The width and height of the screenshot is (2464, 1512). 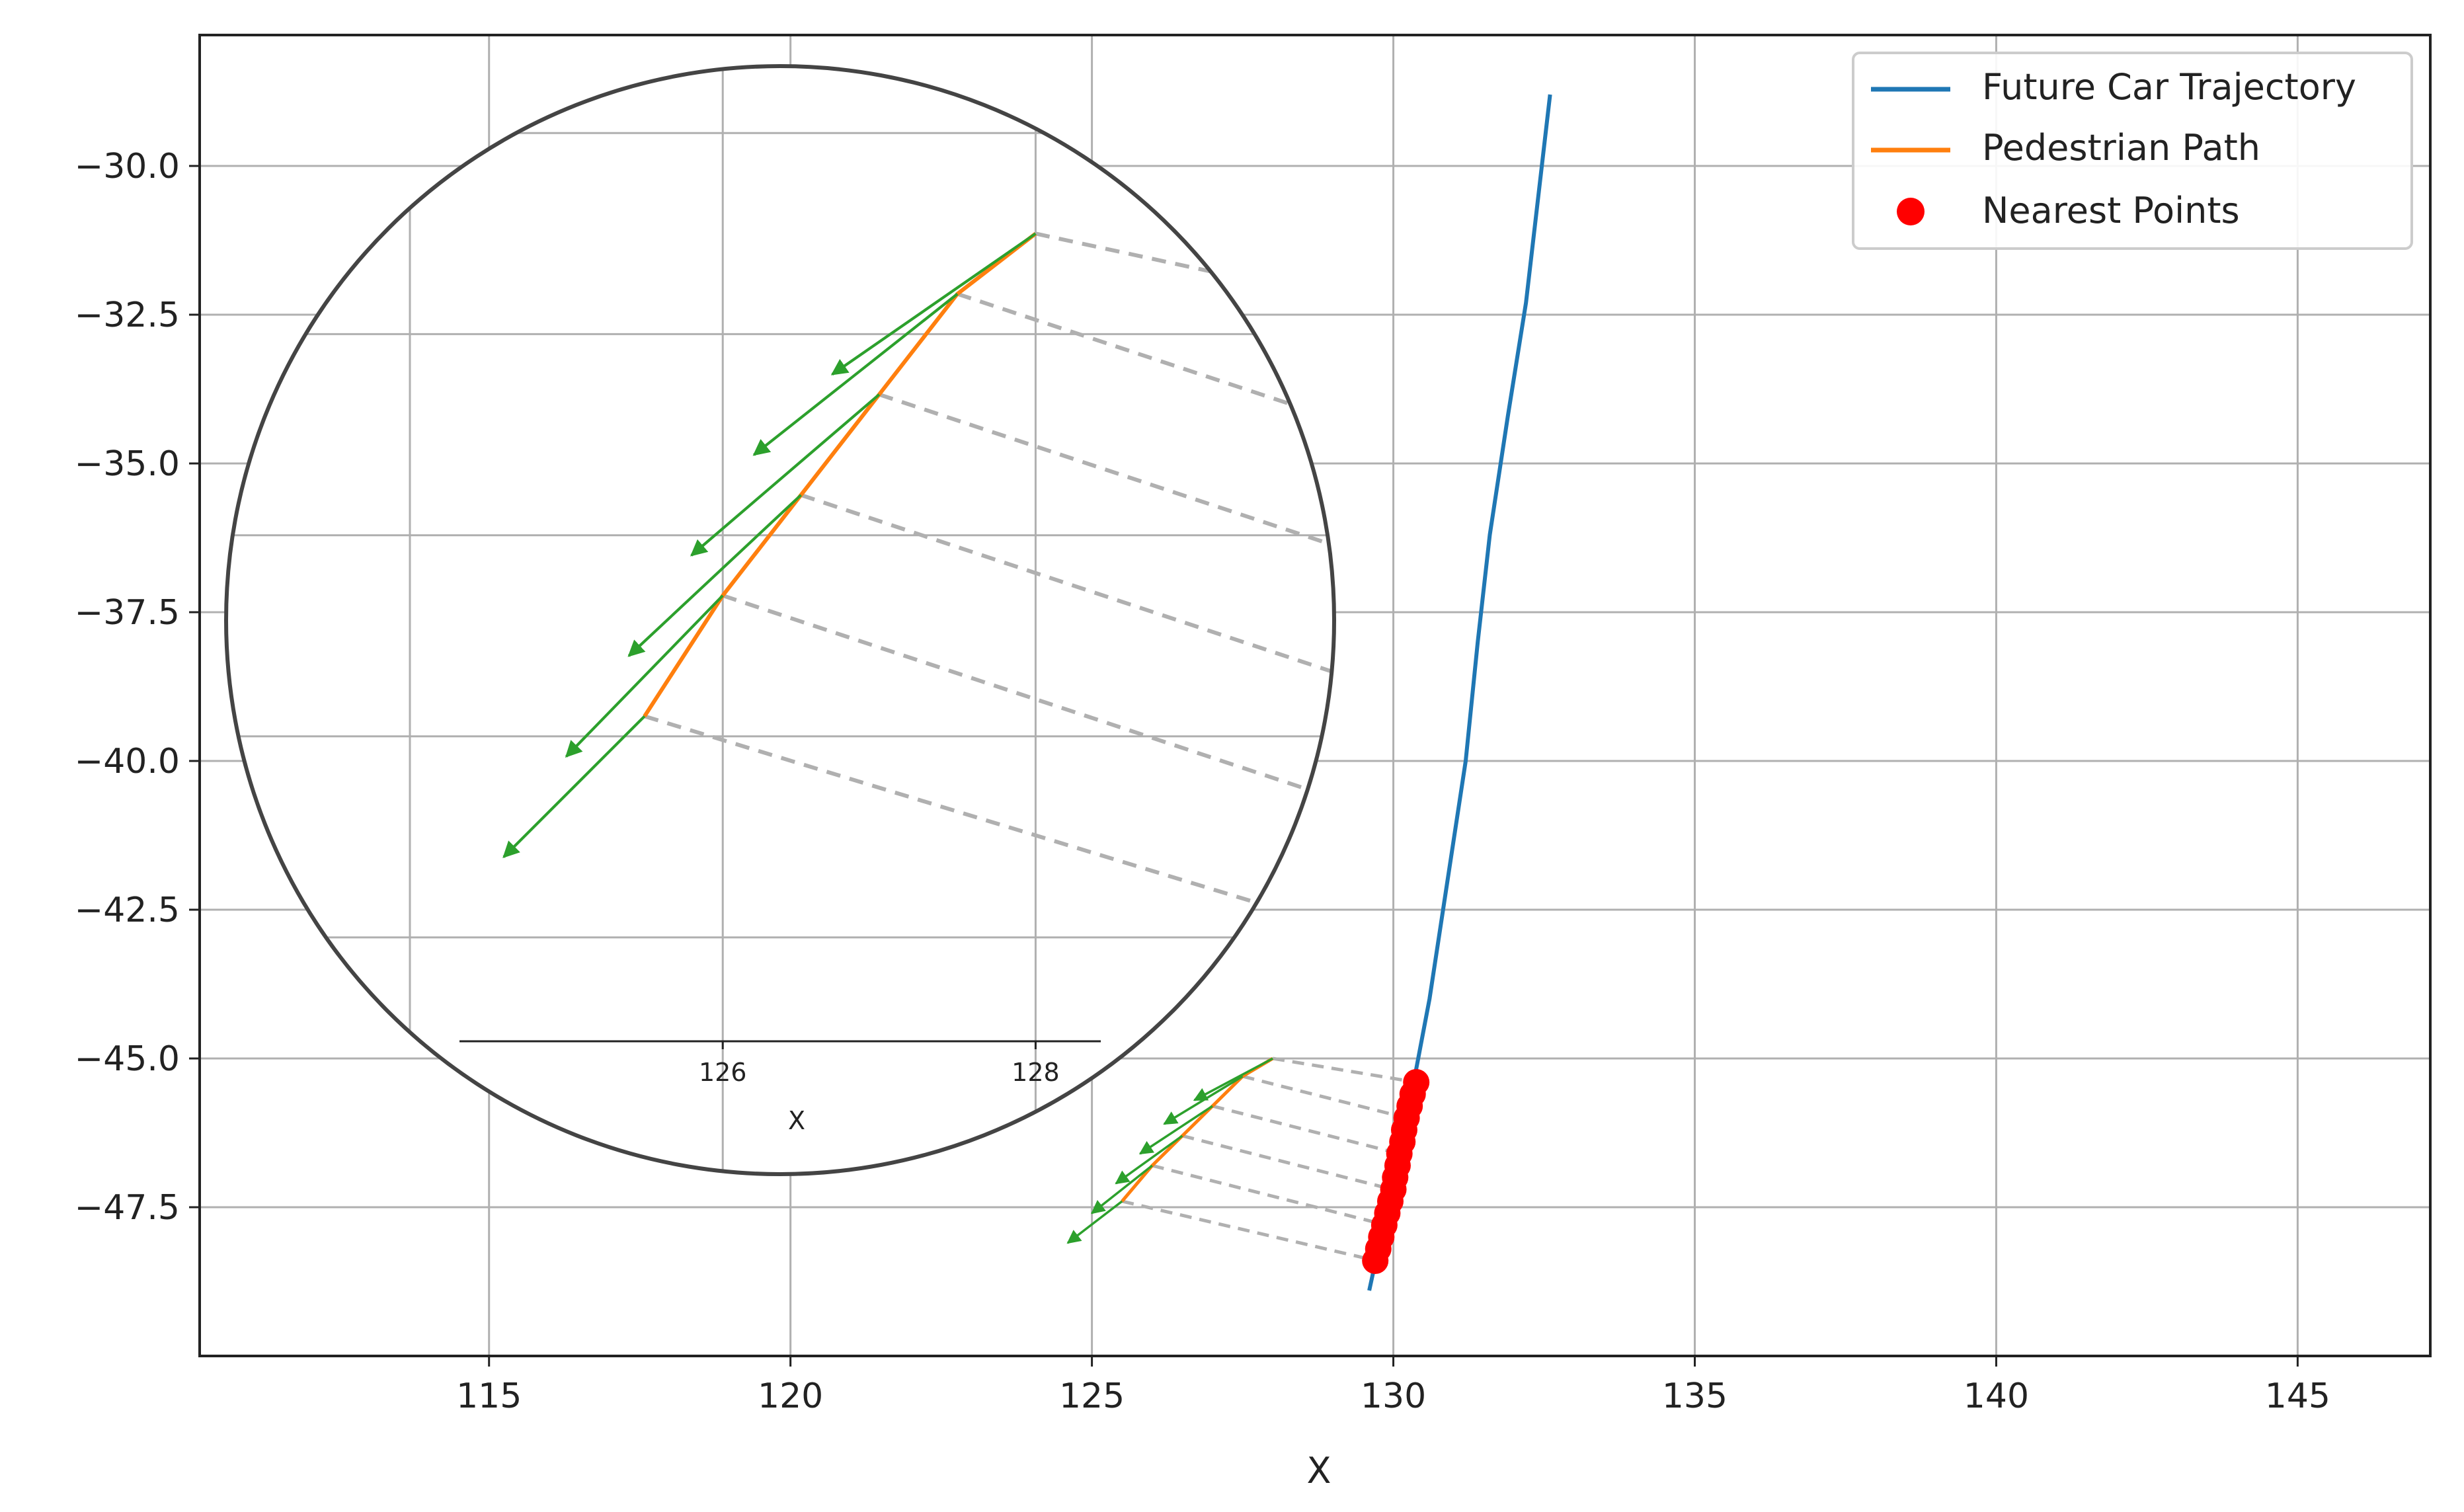 What do you see at coordinates (128, 1059) in the screenshot?
I see `y-tick-label: −45.0` at bounding box center [128, 1059].